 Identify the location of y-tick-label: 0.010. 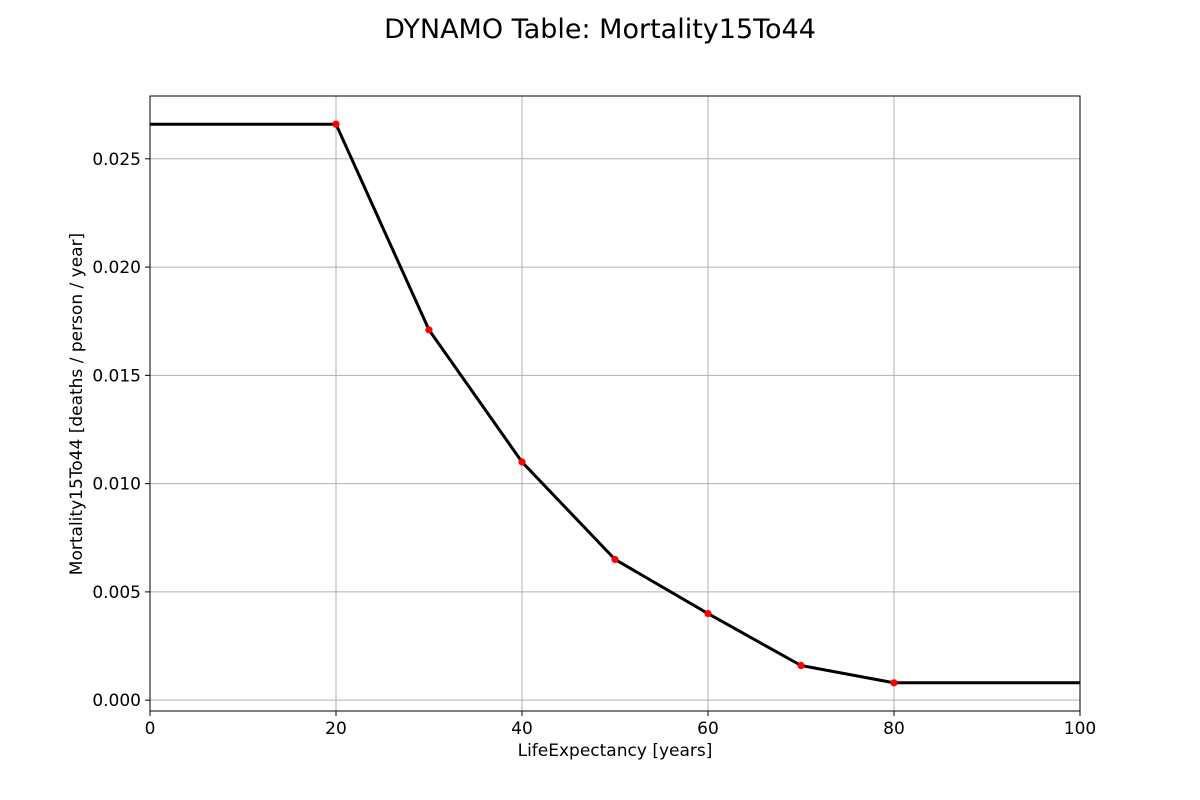
(116, 485).